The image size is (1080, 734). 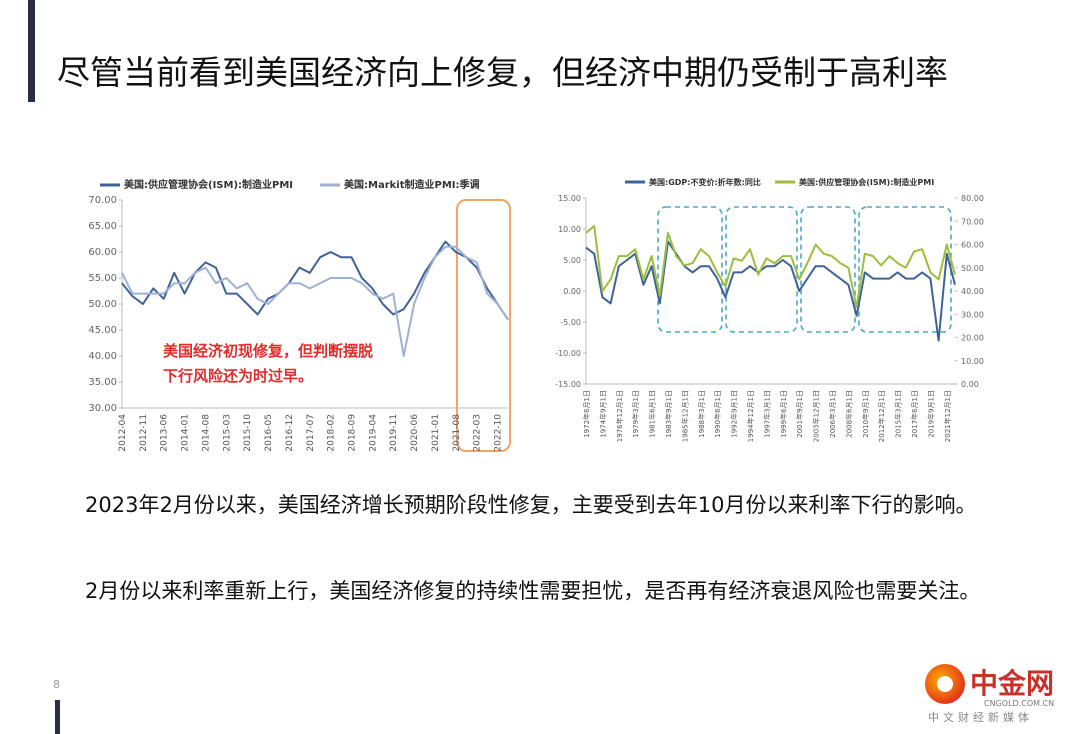 I want to click on logo-mark, so click(x=945, y=684).